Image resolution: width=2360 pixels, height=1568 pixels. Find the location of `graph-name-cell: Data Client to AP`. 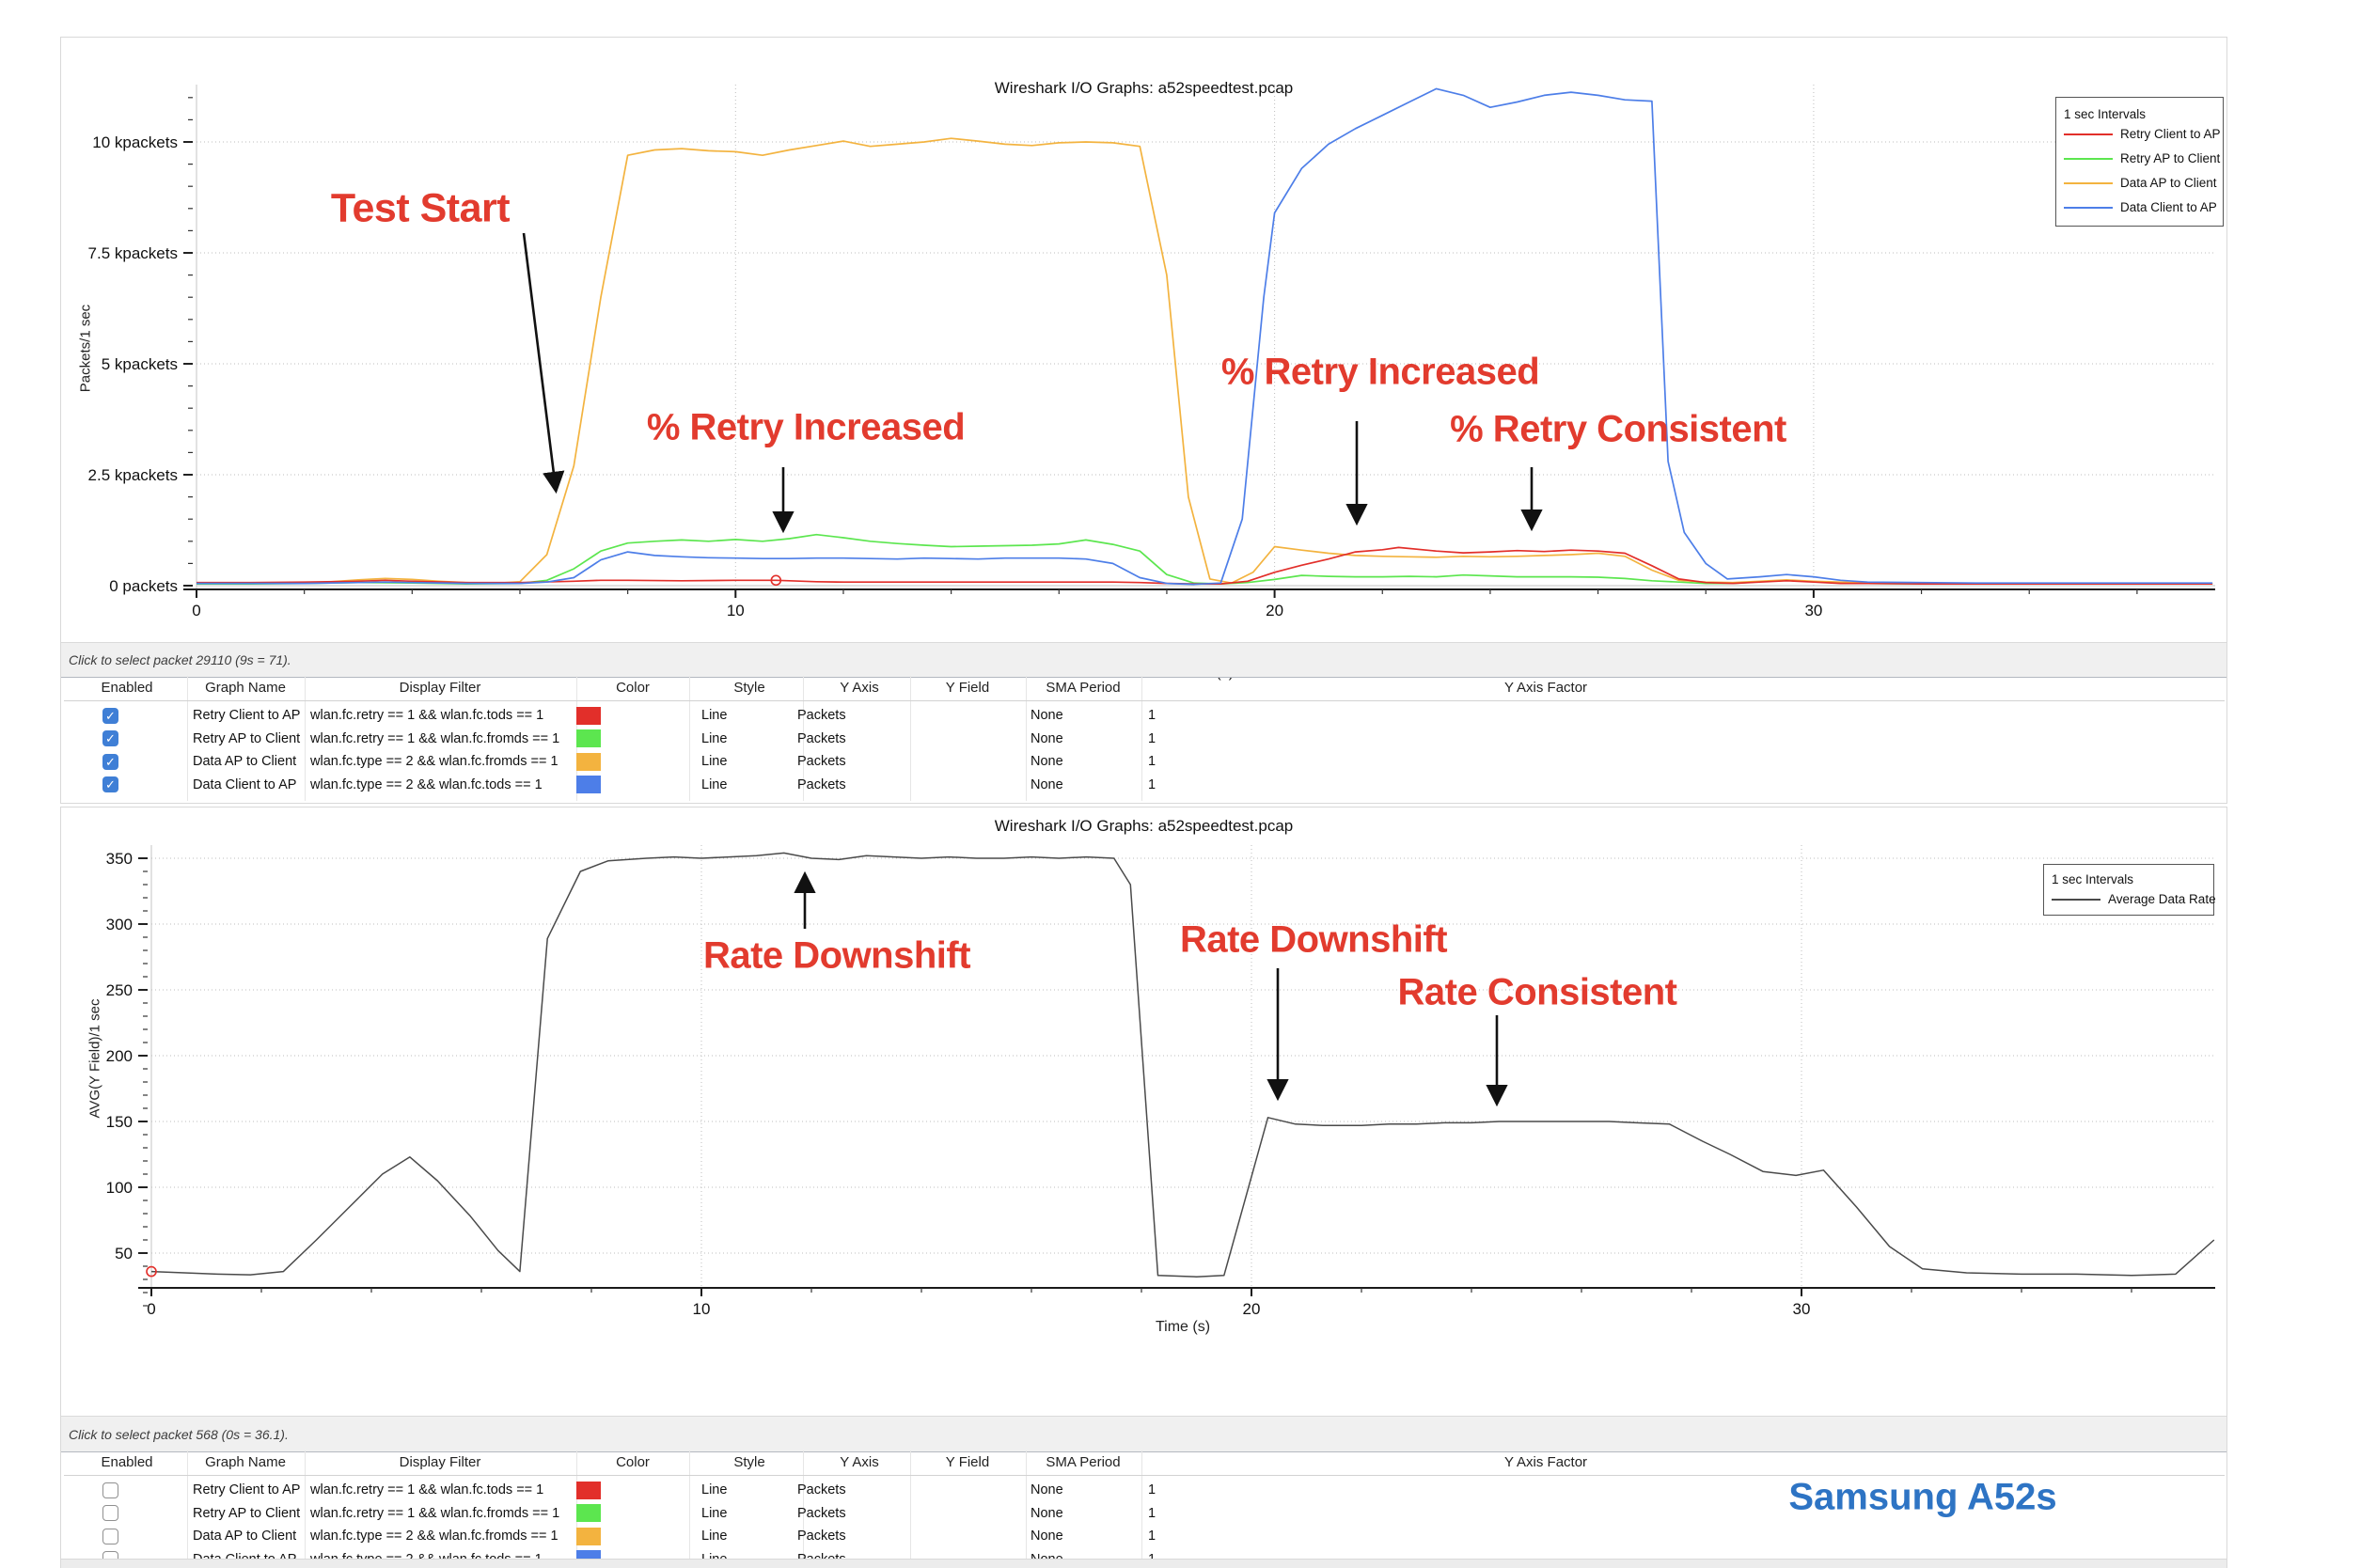

graph-name-cell: Data Client to AP is located at coordinates (245, 784).